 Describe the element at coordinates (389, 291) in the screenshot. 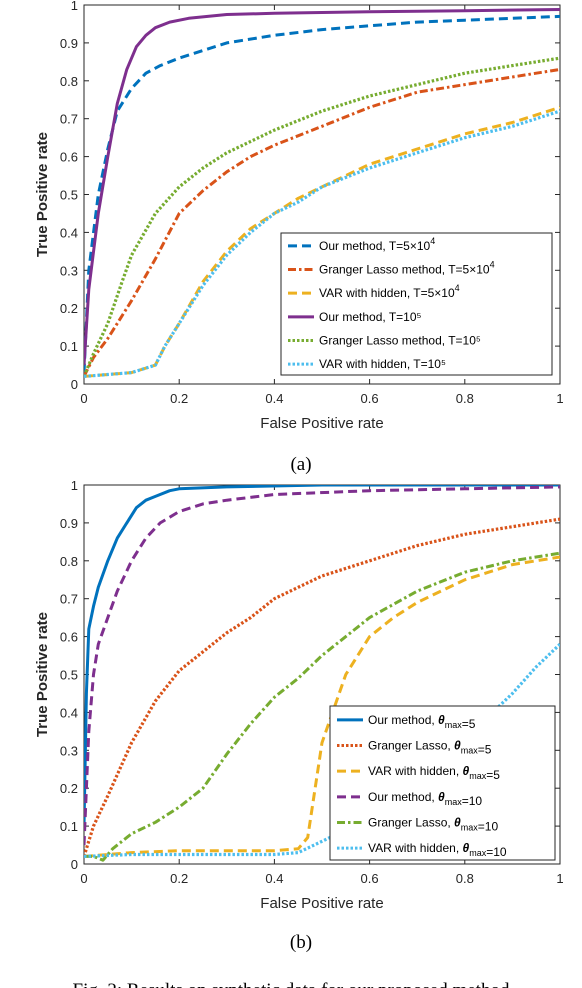

I see `legend-label: VAR with hidden, T=5×104` at that location.